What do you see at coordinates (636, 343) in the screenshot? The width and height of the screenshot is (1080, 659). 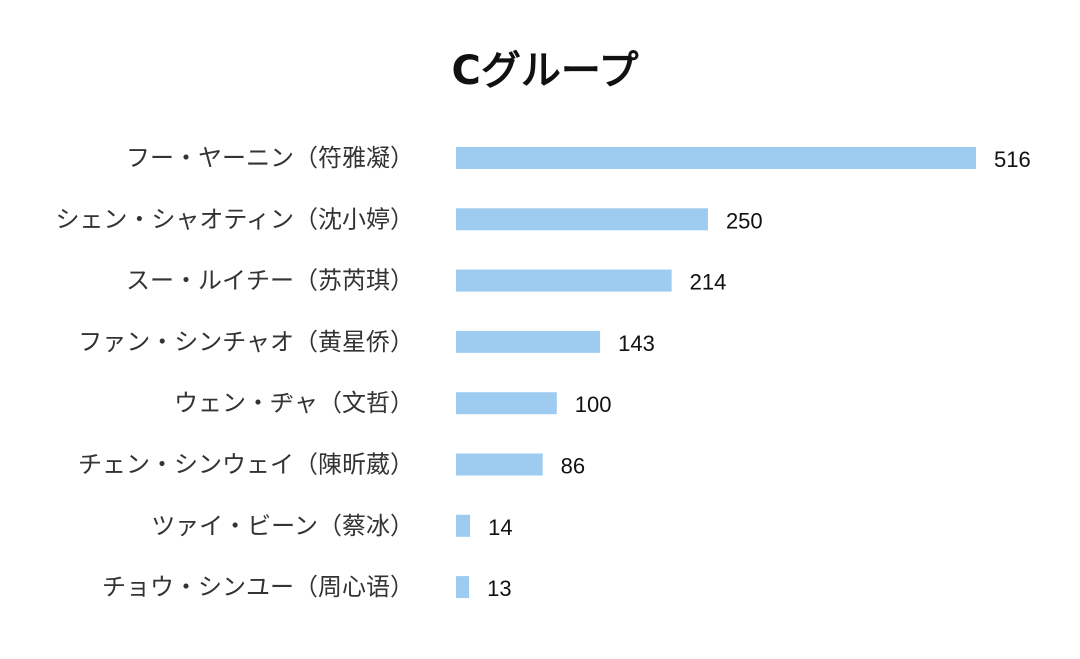 I see `value-label: 143` at bounding box center [636, 343].